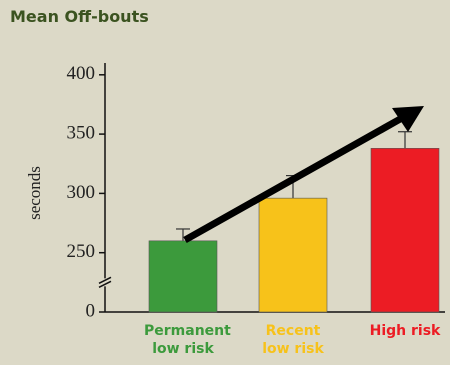 Image resolution: width=450 pixels, height=365 pixels. What do you see at coordinates (405, 331) in the screenshot?
I see `x-tick-label: High risk` at bounding box center [405, 331].